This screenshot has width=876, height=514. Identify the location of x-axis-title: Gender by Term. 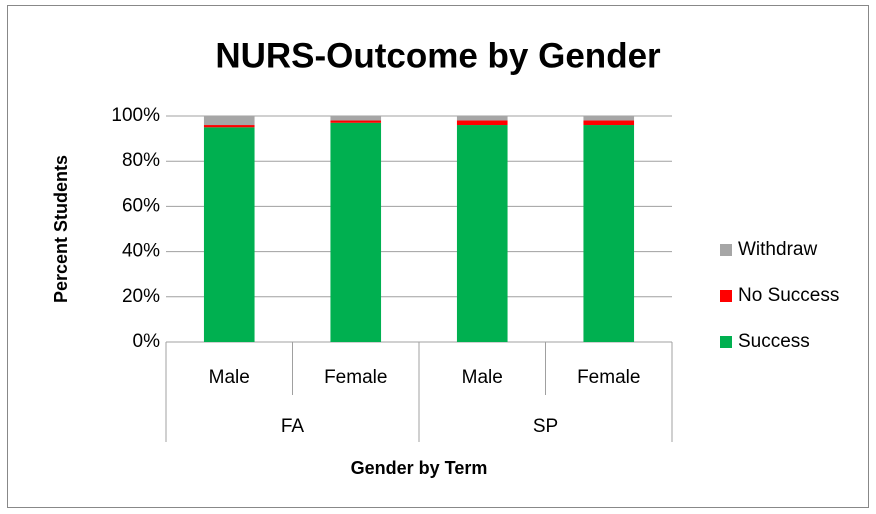
(419, 468).